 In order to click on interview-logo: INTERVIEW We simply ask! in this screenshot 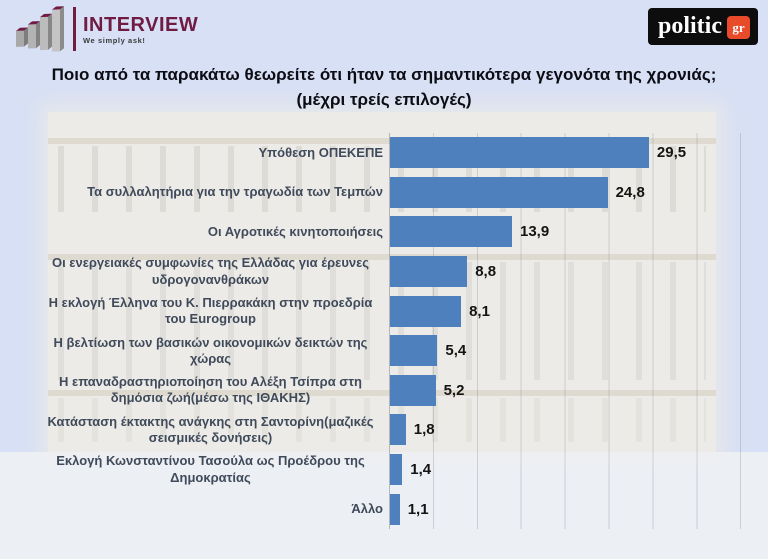, I will do `click(106, 29)`.